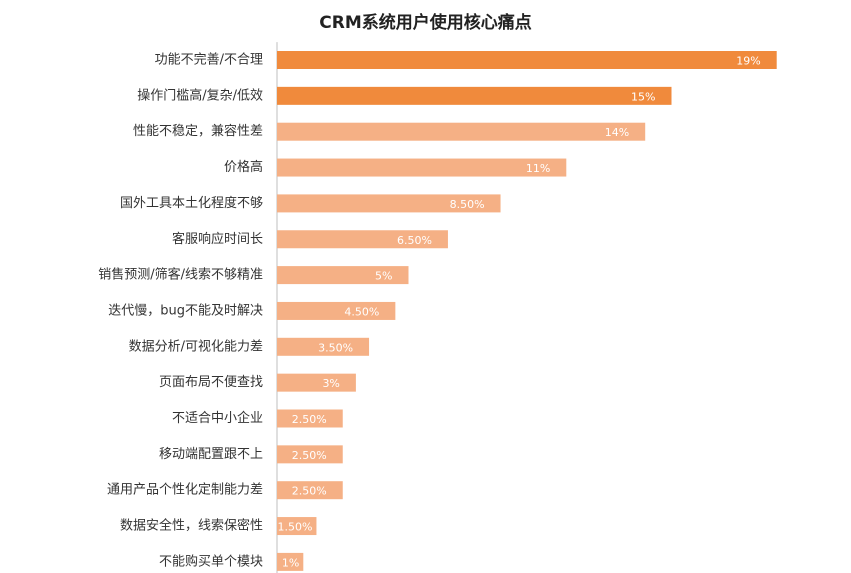 This screenshot has height=573, width=851. Describe the element at coordinates (211, 561) in the screenshot. I see `category-label: 不能购买单个模块` at that location.